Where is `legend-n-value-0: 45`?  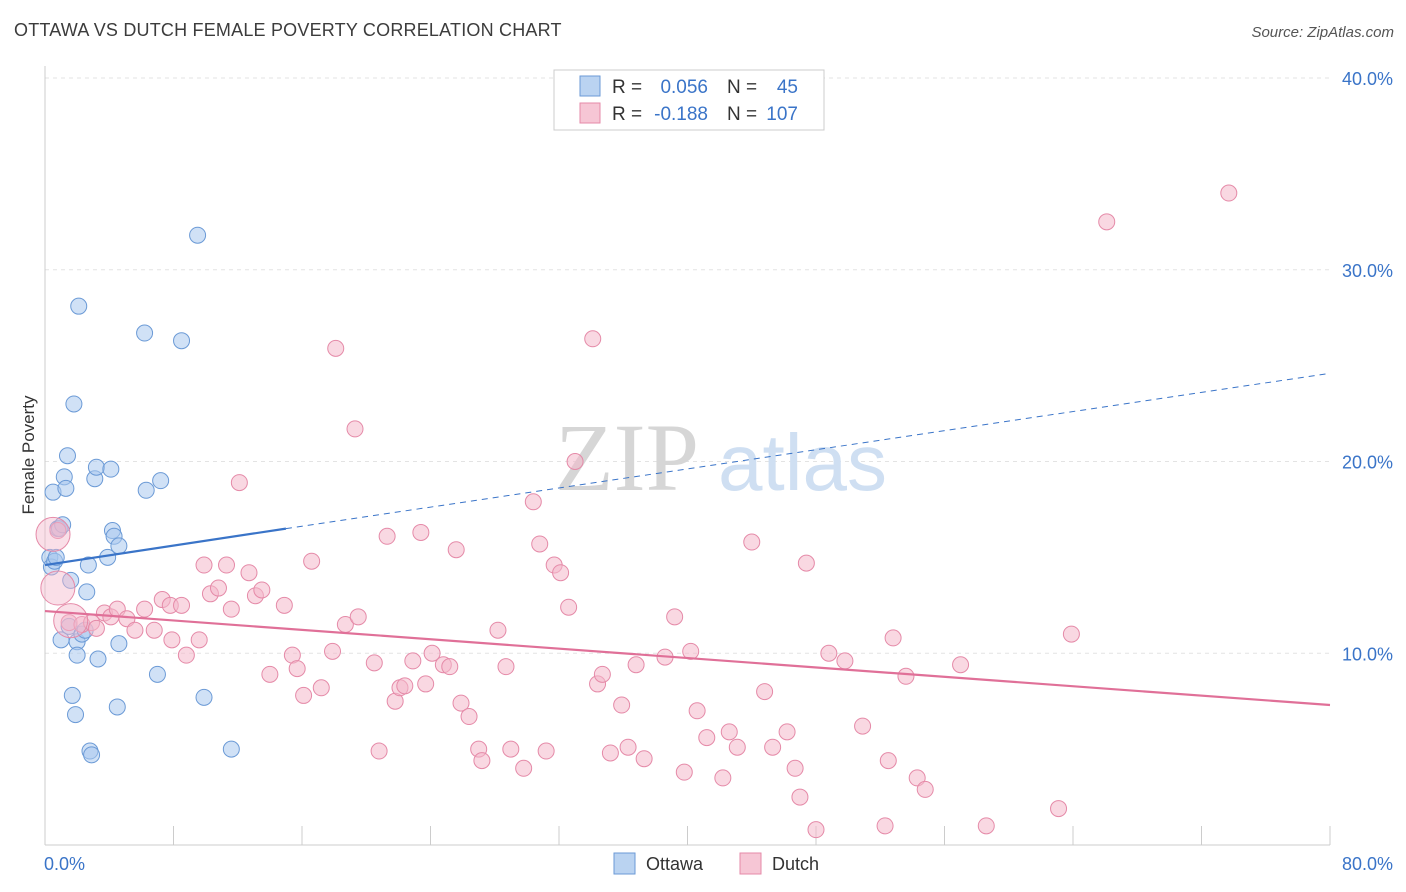
legend-n-value-0: 45 is located at coordinates (787, 87).